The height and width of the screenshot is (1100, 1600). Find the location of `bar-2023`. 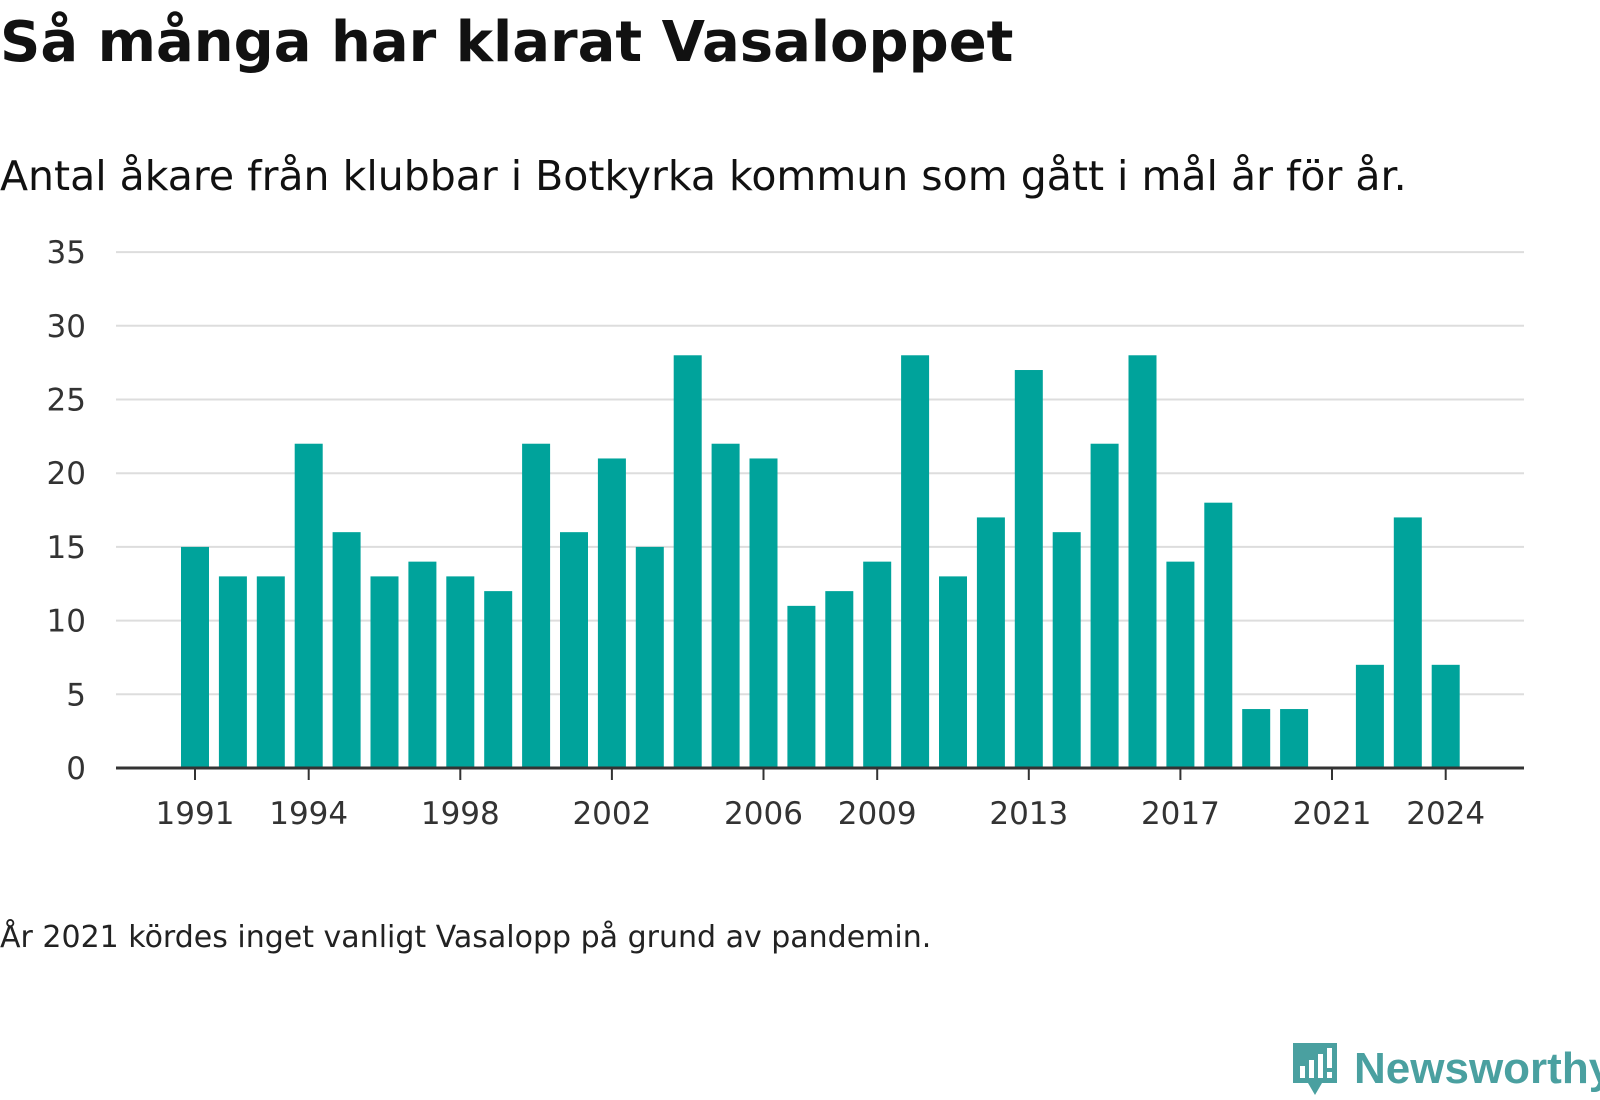

bar-2023 is located at coordinates (1407, 642).